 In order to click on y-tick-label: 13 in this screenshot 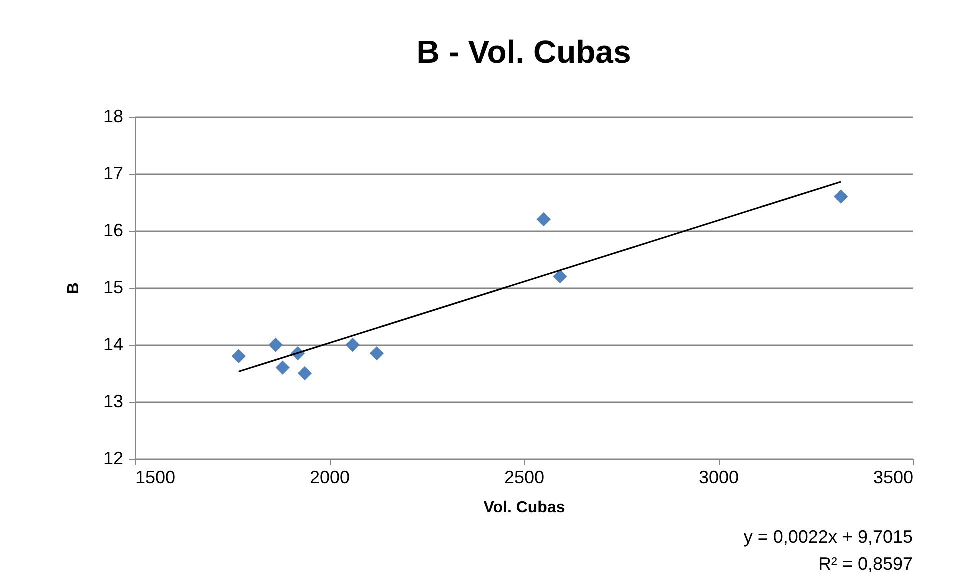, I will do `click(113, 402)`.